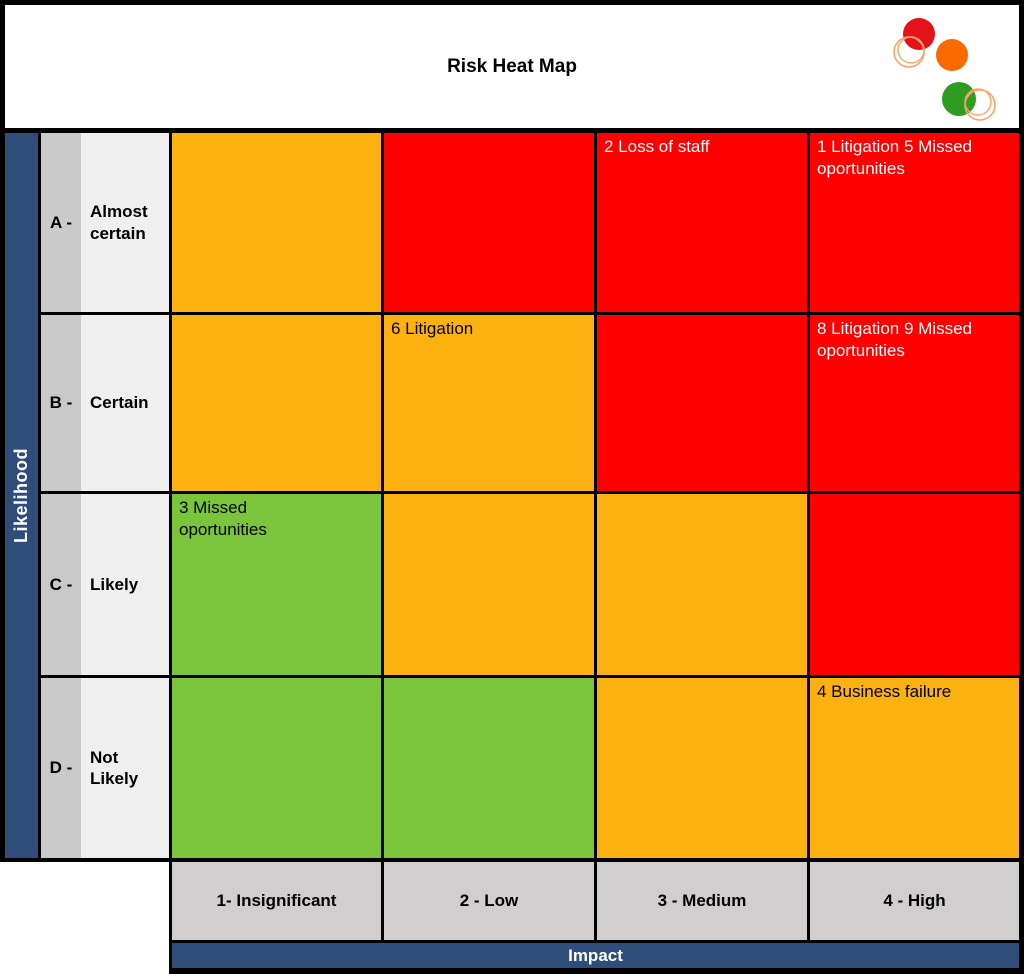 The height and width of the screenshot is (974, 1024). What do you see at coordinates (61, 768) in the screenshot?
I see `row-key-D: D -` at bounding box center [61, 768].